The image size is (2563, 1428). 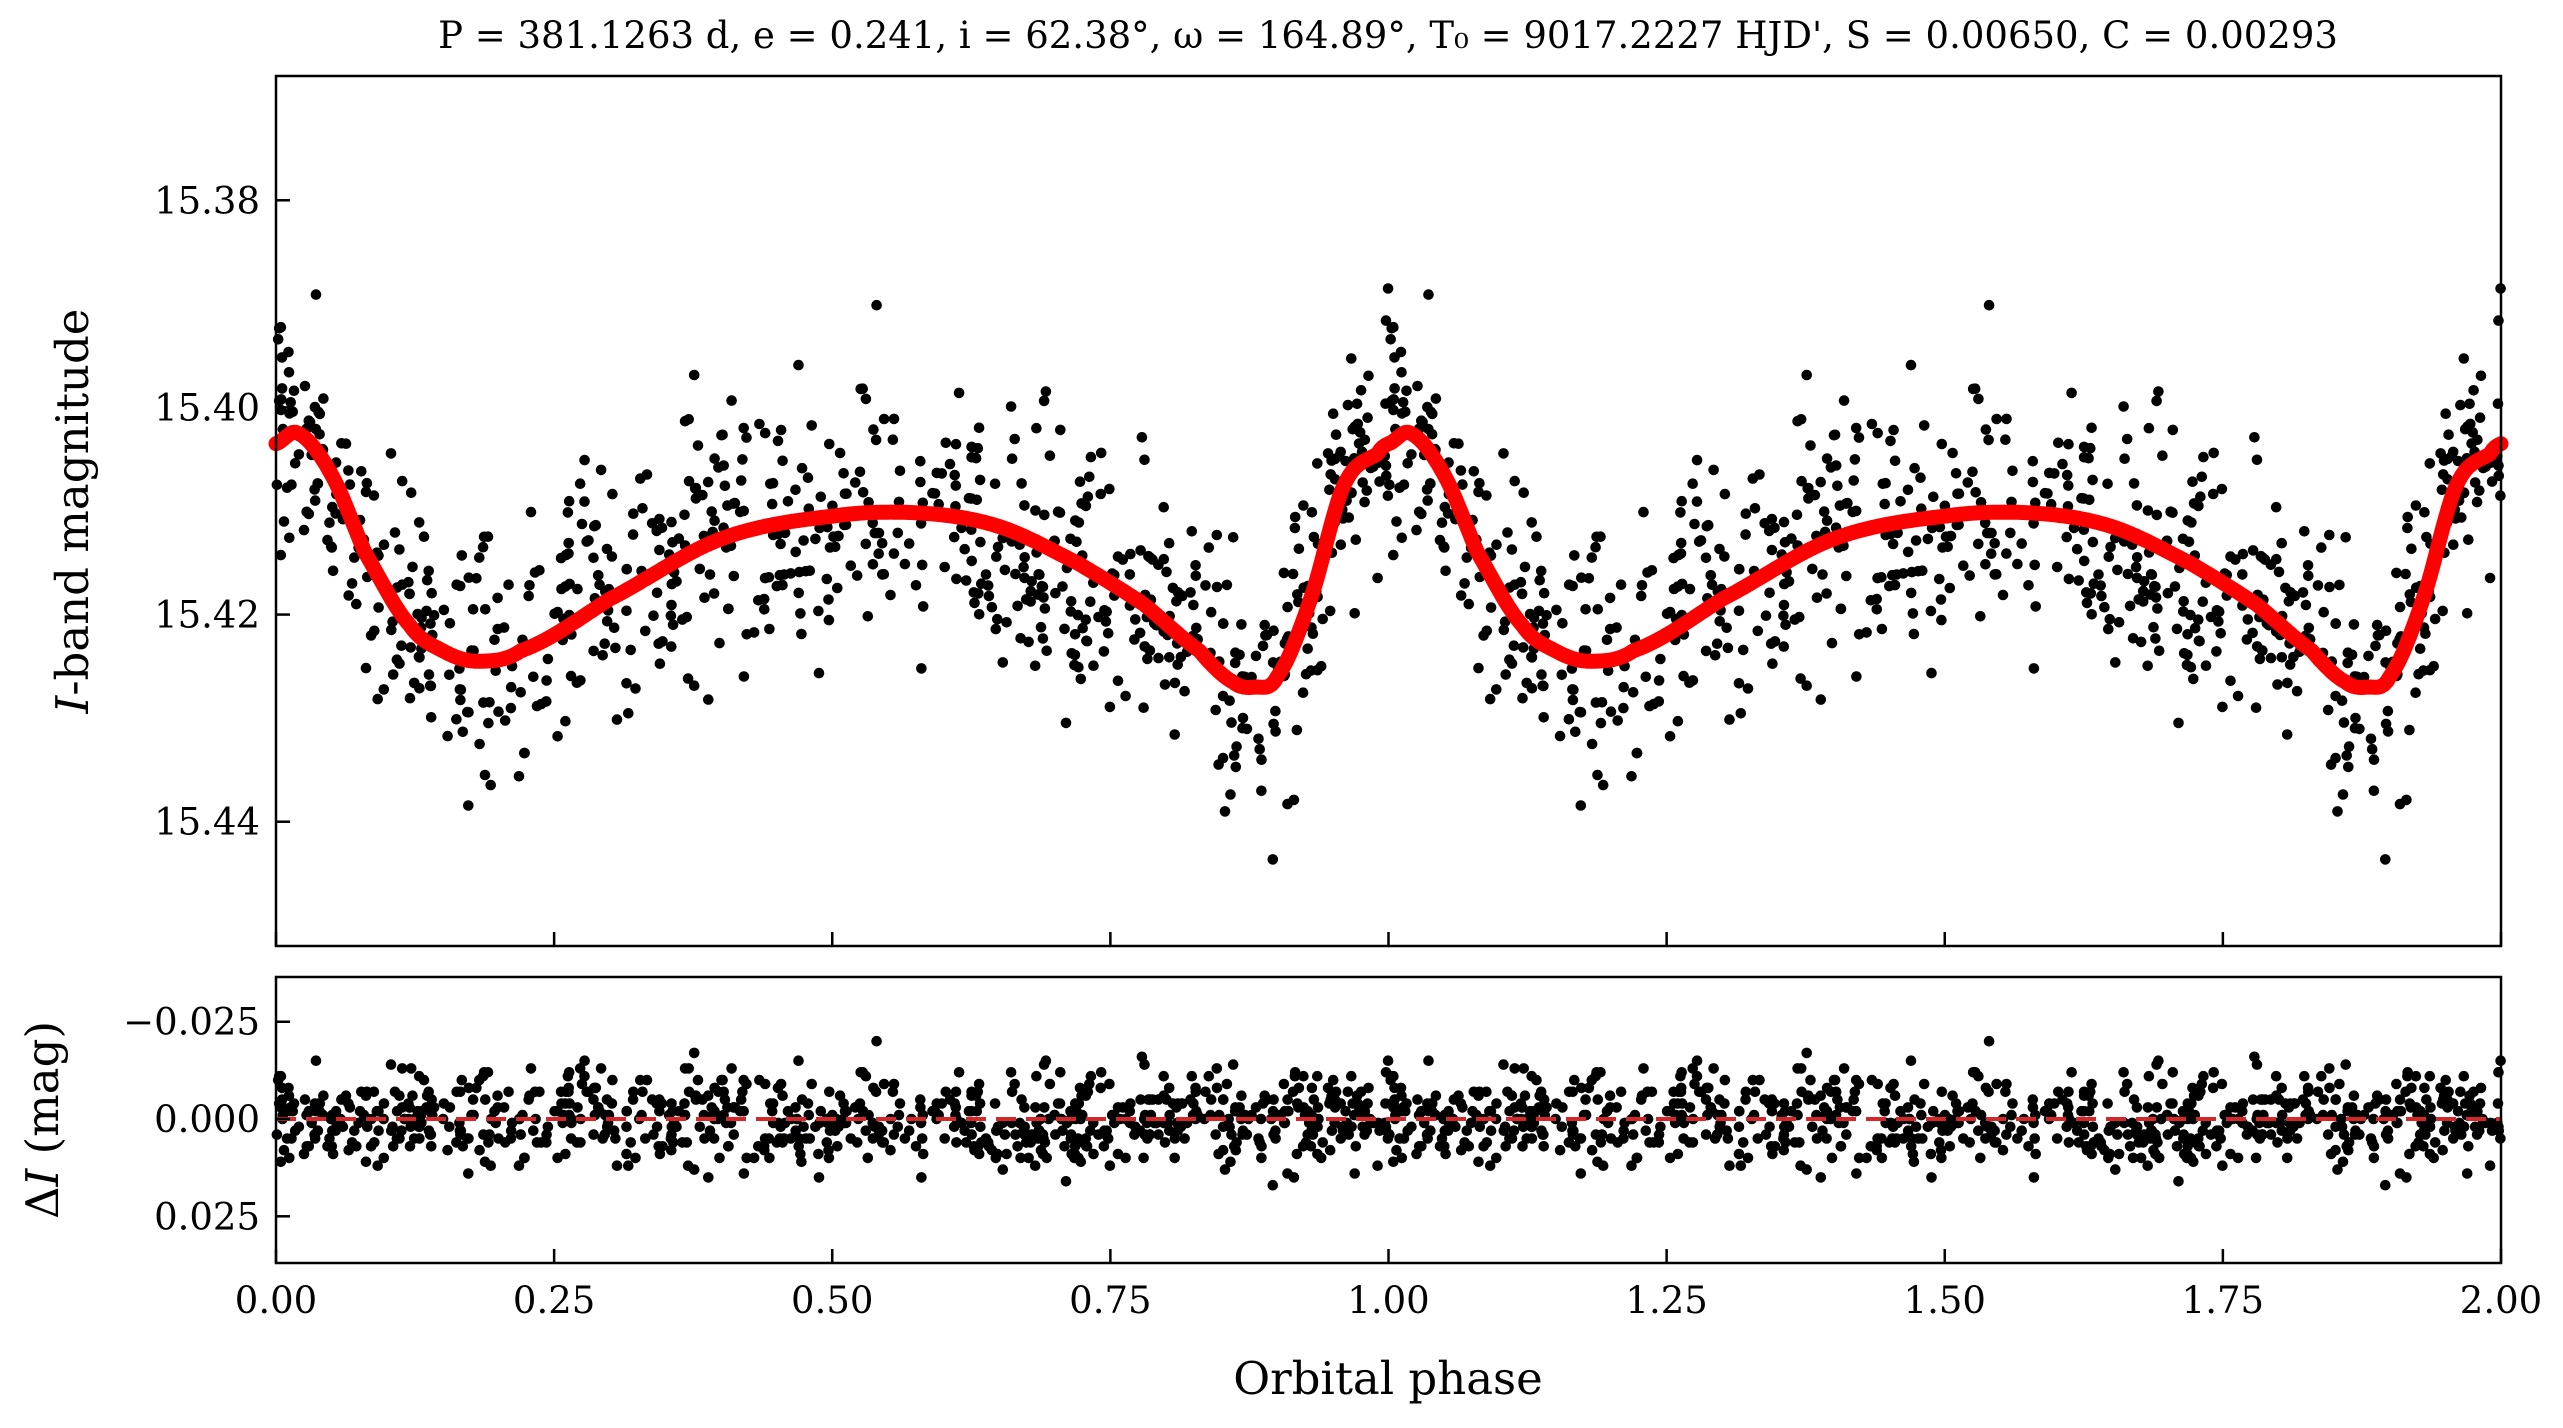 What do you see at coordinates (1945, 1300) in the screenshot?
I see `x-tick-label: 1.50` at bounding box center [1945, 1300].